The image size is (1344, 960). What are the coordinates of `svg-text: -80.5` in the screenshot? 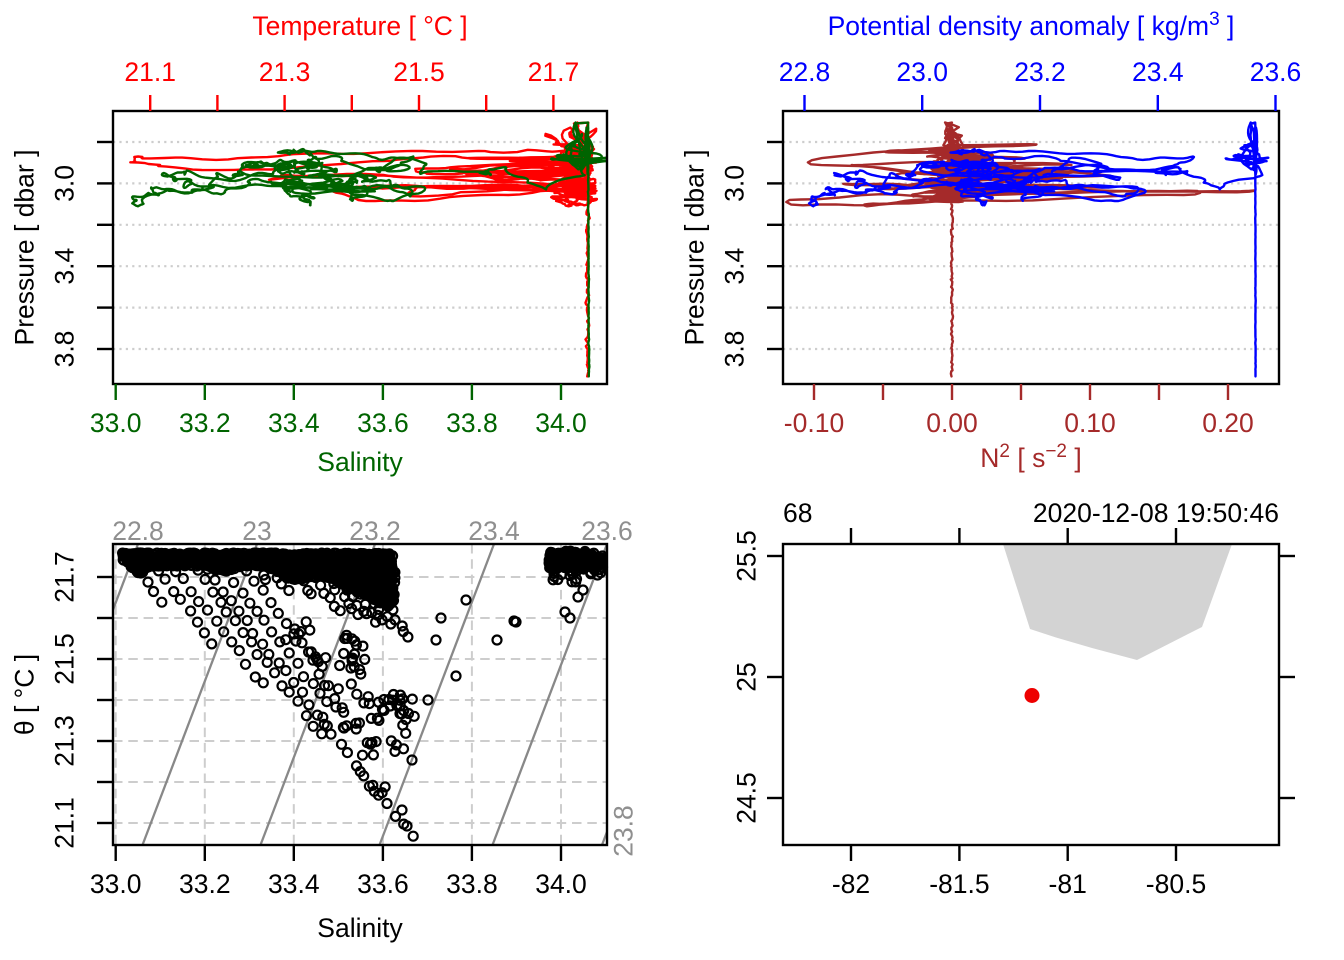 It's located at (1176, 884).